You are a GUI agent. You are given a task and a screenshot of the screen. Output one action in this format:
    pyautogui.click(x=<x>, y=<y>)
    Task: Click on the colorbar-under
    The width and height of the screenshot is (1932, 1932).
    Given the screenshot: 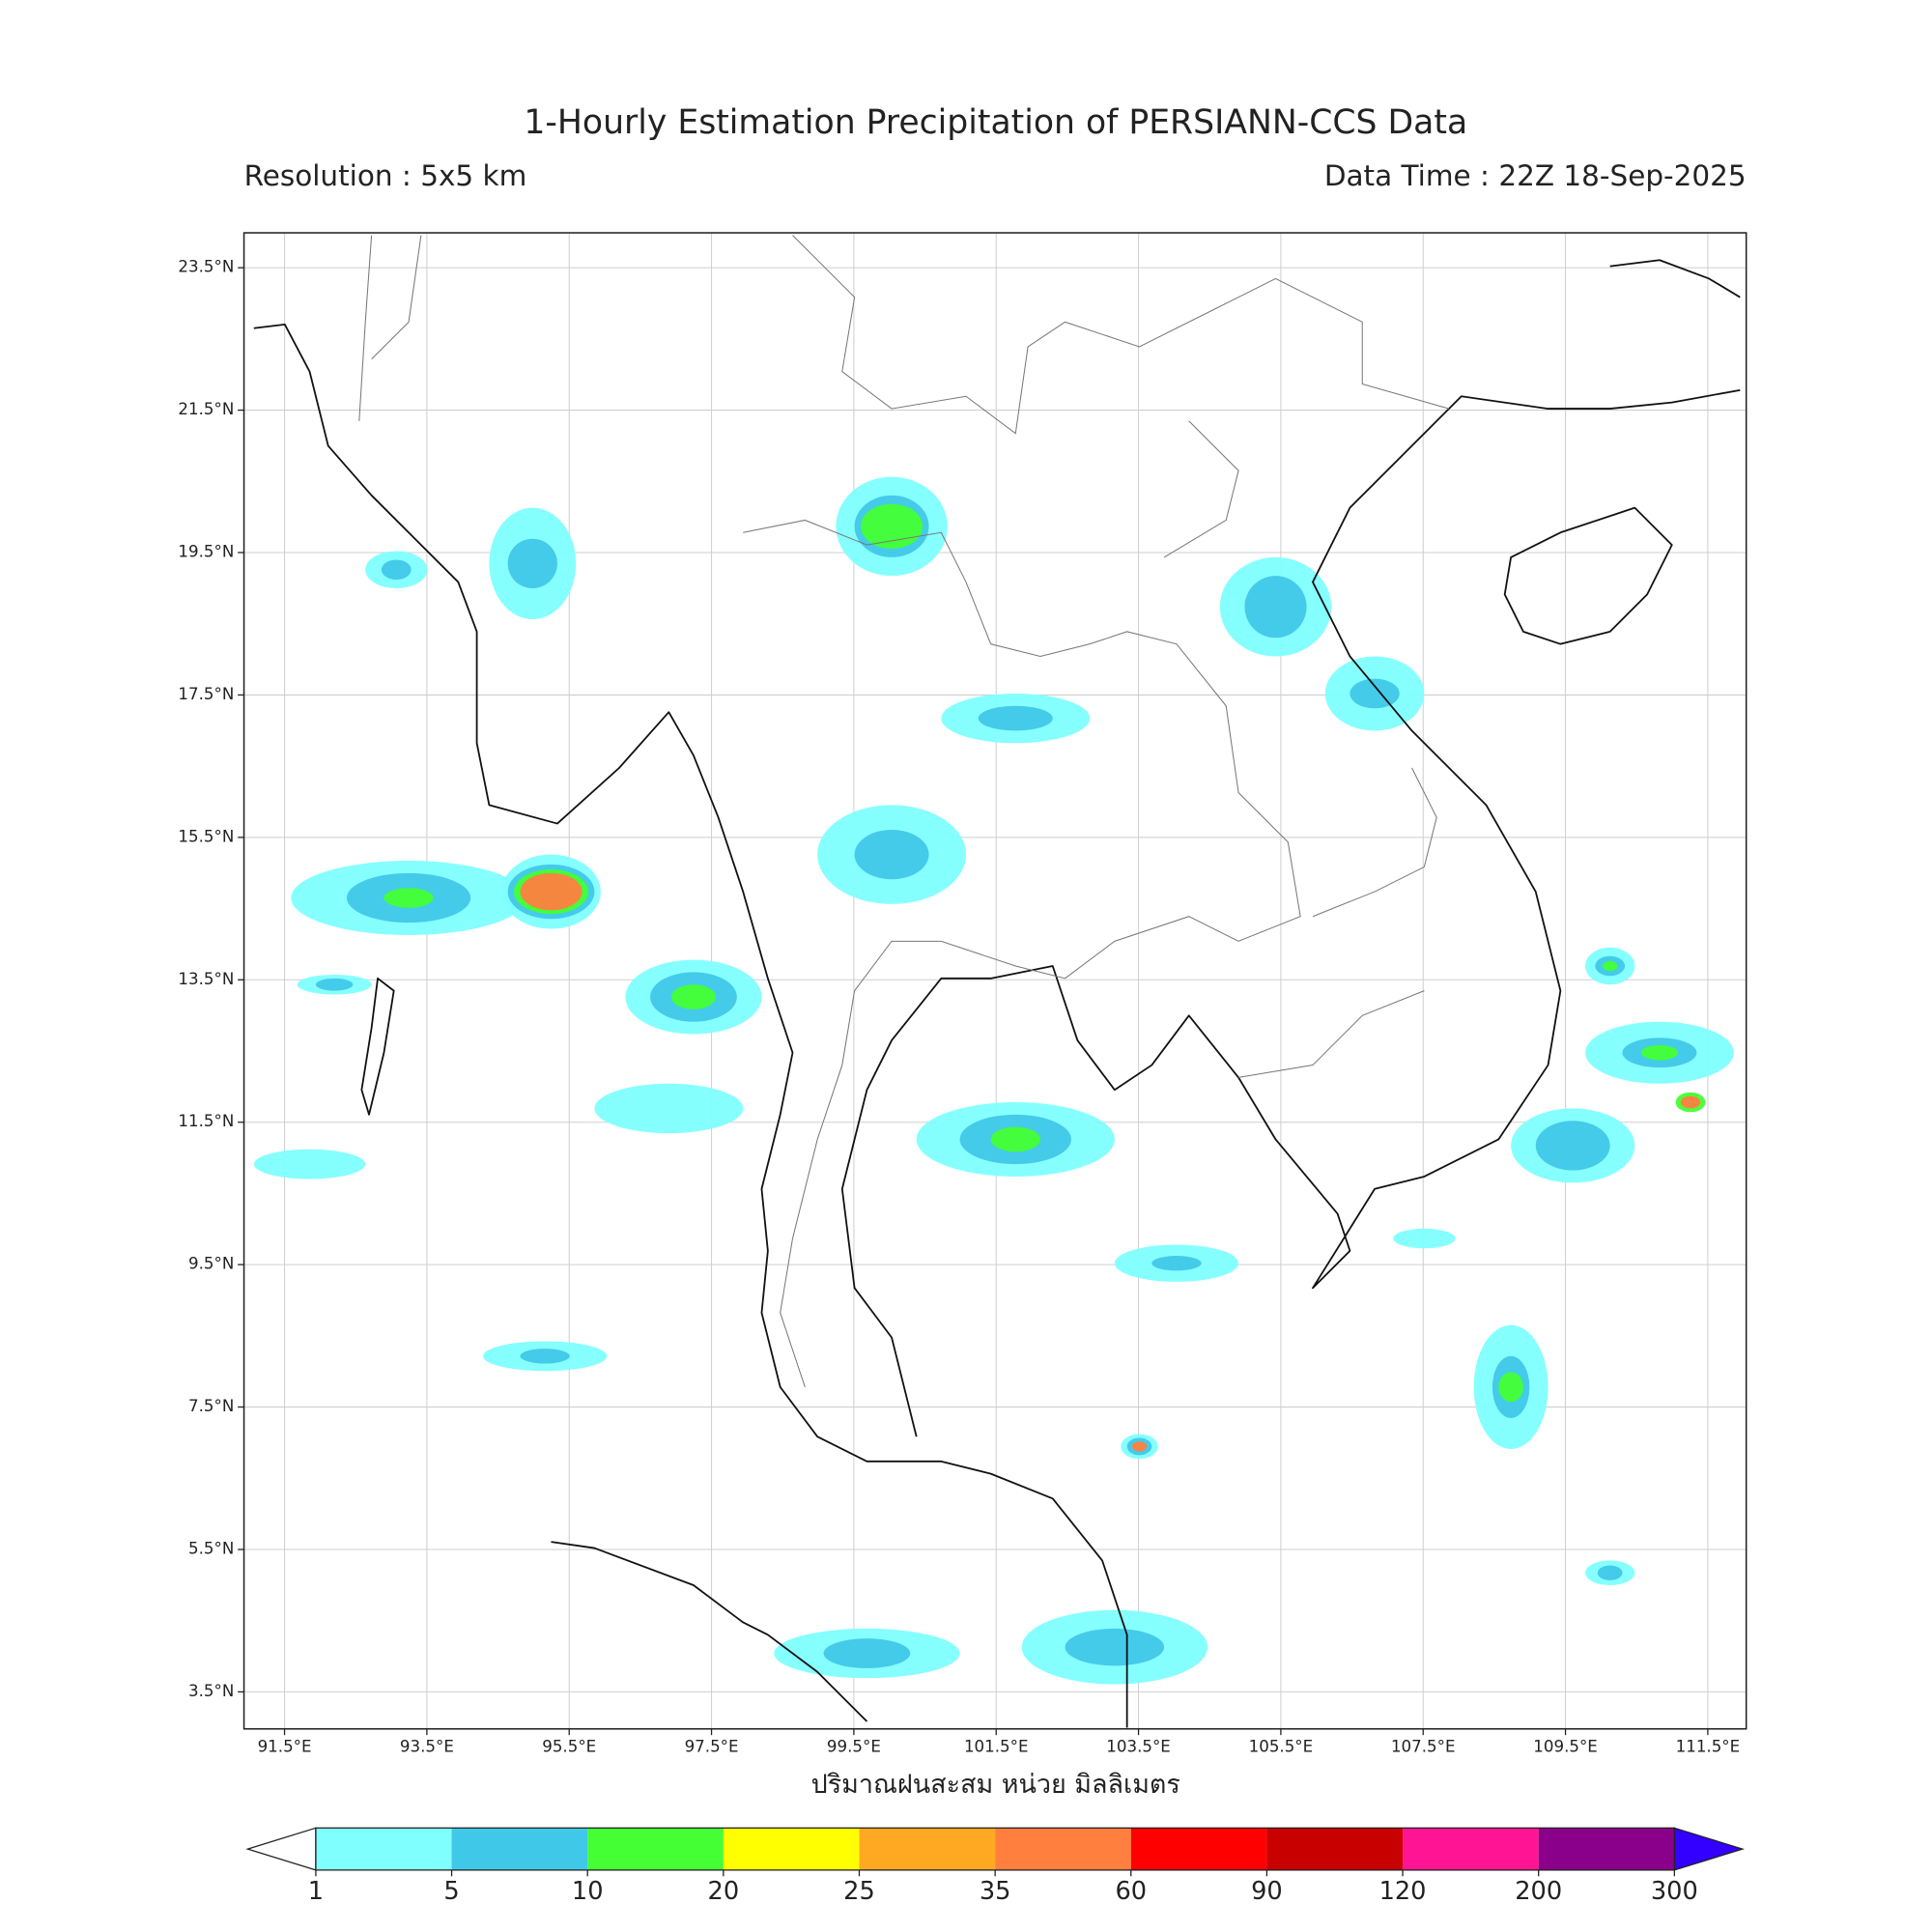 What is the action you would take?
    pyautogui.click(x=281, y=1849)
    